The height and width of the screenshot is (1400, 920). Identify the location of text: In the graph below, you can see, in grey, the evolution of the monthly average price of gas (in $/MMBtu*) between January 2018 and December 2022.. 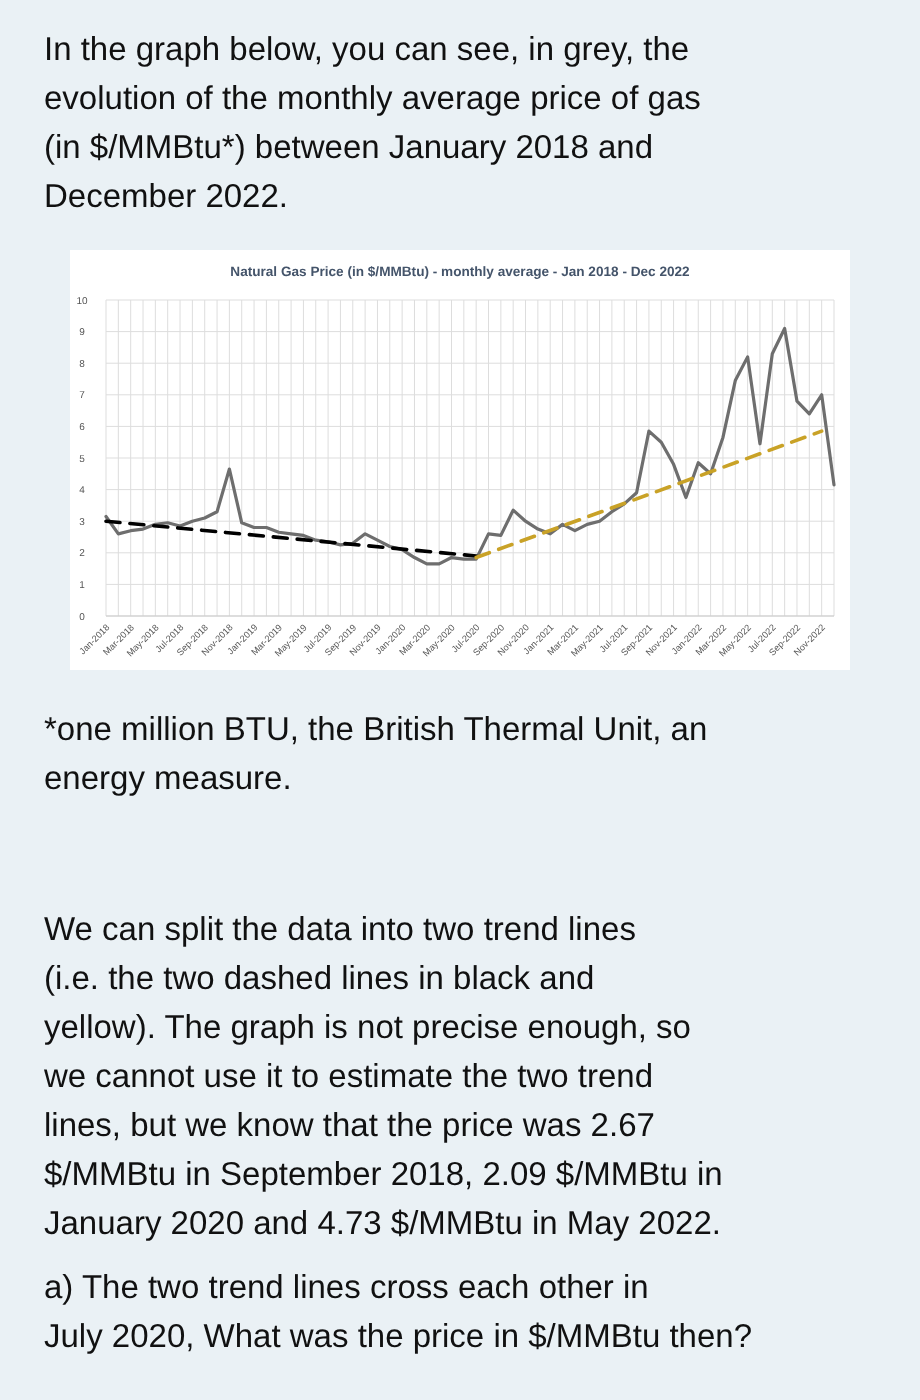
(372, 123).